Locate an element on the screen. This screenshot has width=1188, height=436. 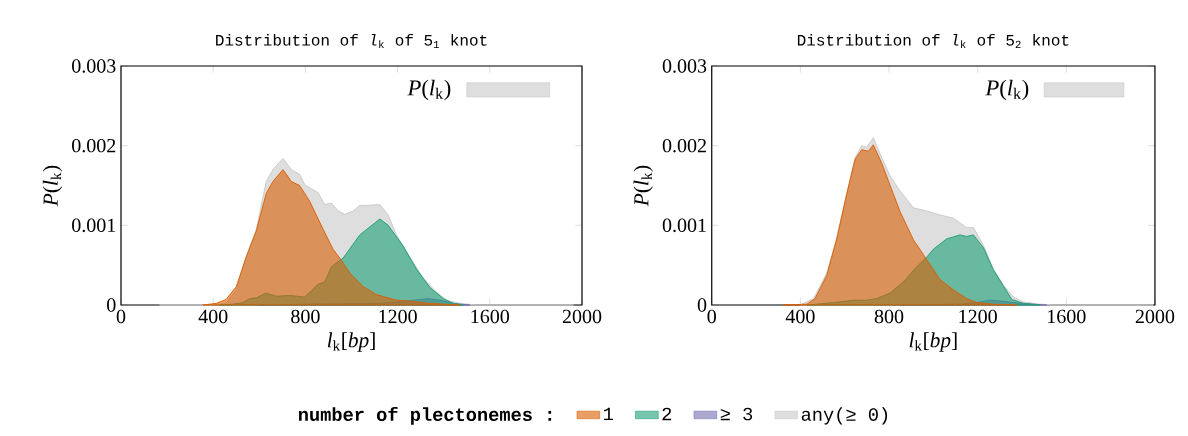
chart-title: Distribution of l$_{k}$ of 5$_{2}$ knot is located at coordinates (933, 40).